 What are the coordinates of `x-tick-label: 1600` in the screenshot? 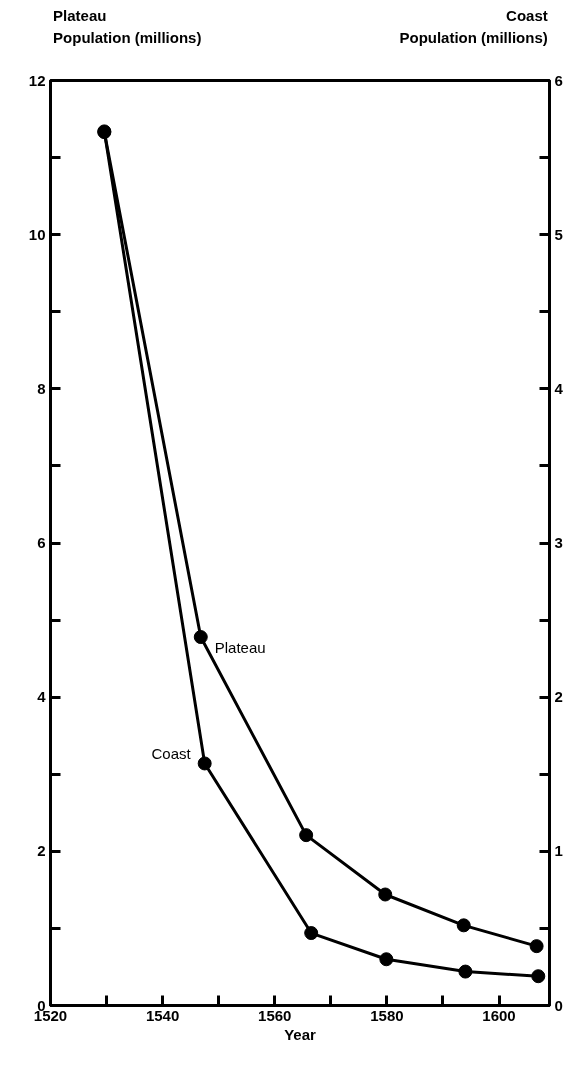 It's located at (499, 1015).